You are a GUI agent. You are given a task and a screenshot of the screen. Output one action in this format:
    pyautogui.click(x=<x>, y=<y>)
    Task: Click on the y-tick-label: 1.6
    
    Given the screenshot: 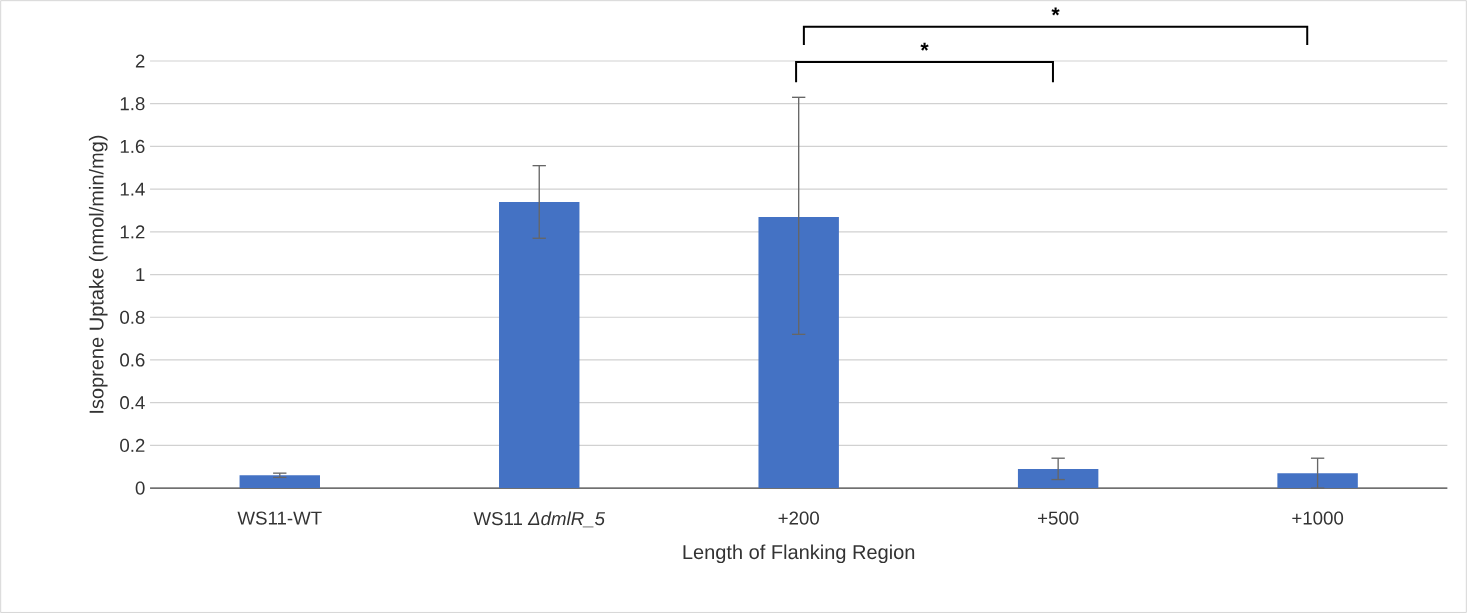 What is the action you would take?
    pyautogui.click(x=132, y=146)
    